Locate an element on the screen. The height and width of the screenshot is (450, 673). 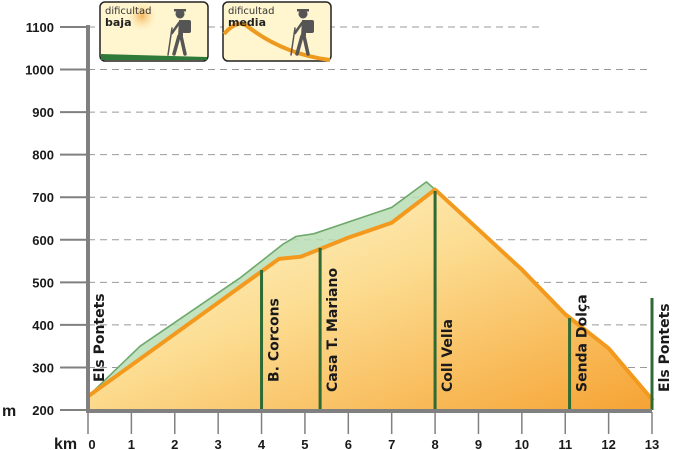
x-tick-label: 3 is located at coordinates (218, 443).